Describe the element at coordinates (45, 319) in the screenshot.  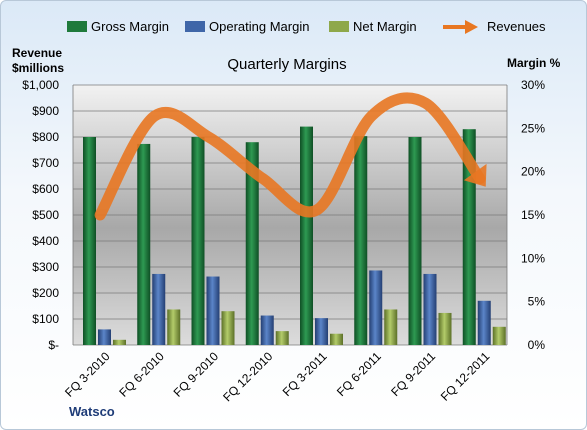
I see `left-tick-label: $100` at that location.